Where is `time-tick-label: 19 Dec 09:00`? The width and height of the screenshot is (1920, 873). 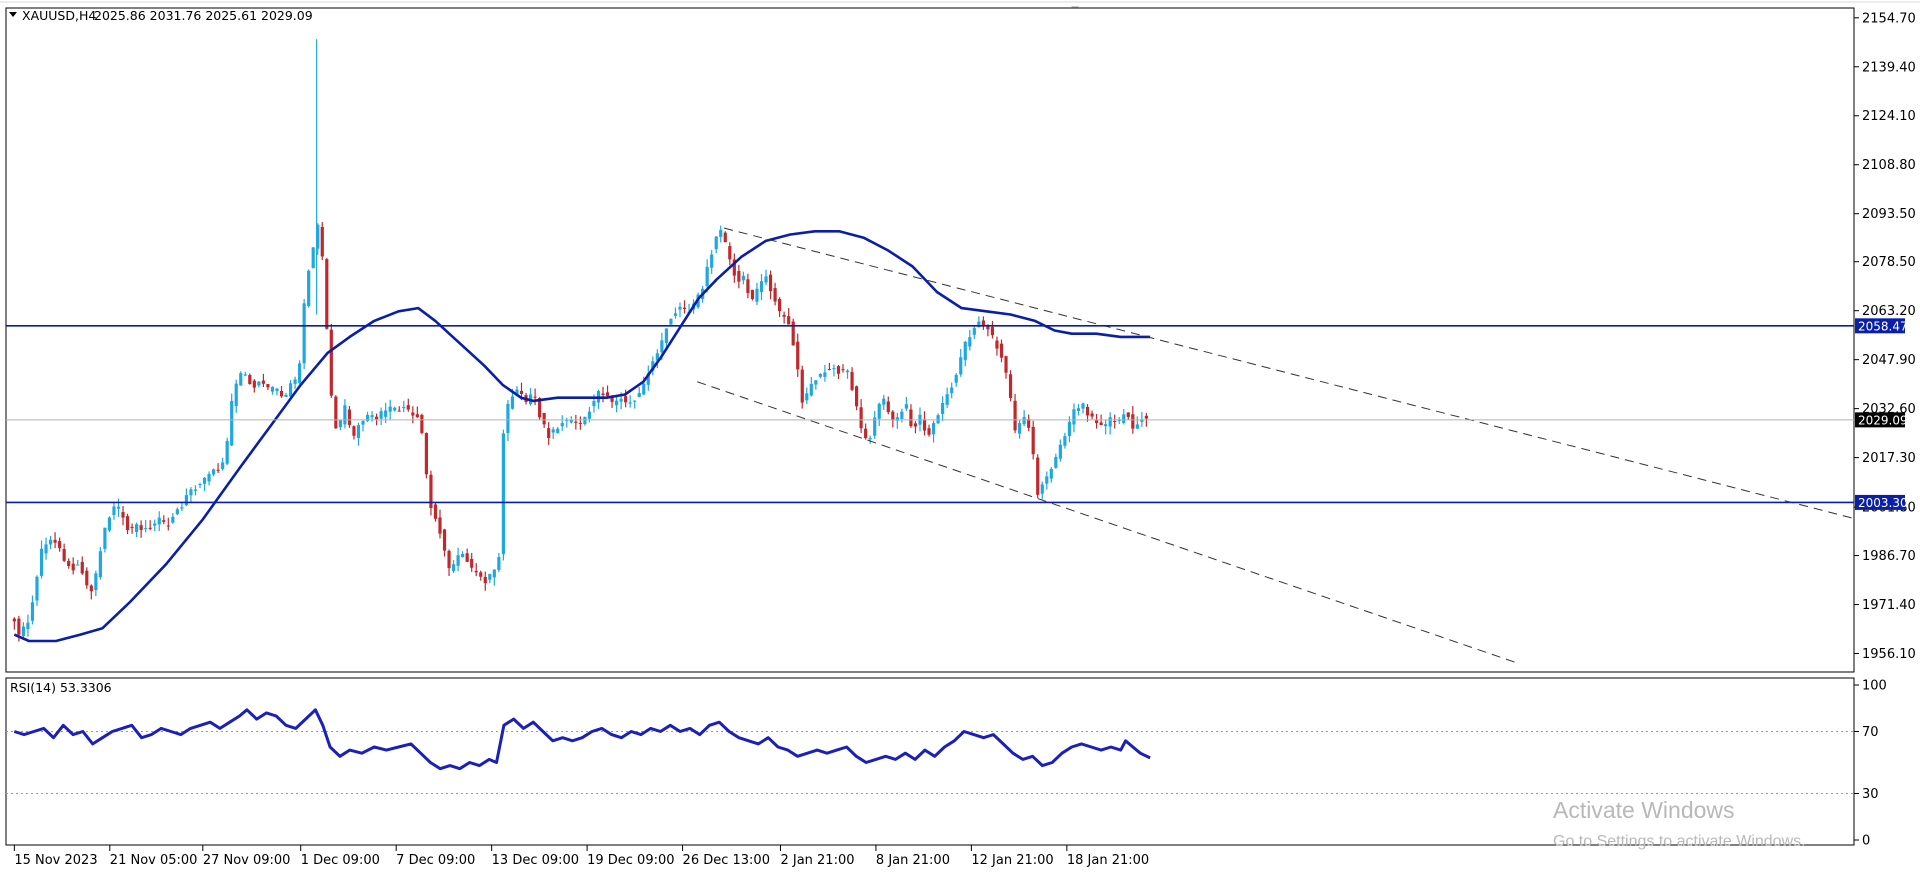 time-tick-label: 19 Dec 09:00 is located at coordinates (630, 860).